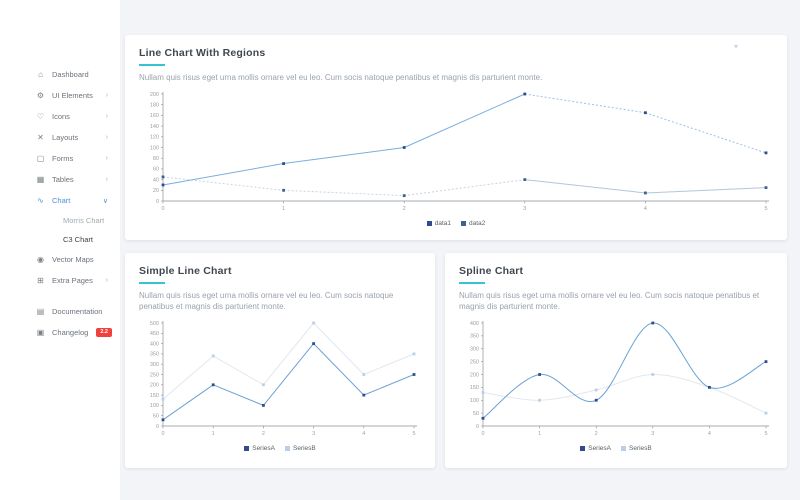 The image size is (800, 500). Describe the element at coordinates (65, 137) in the screenshot. I see `sidebar-item-label: Layouts` at that location.